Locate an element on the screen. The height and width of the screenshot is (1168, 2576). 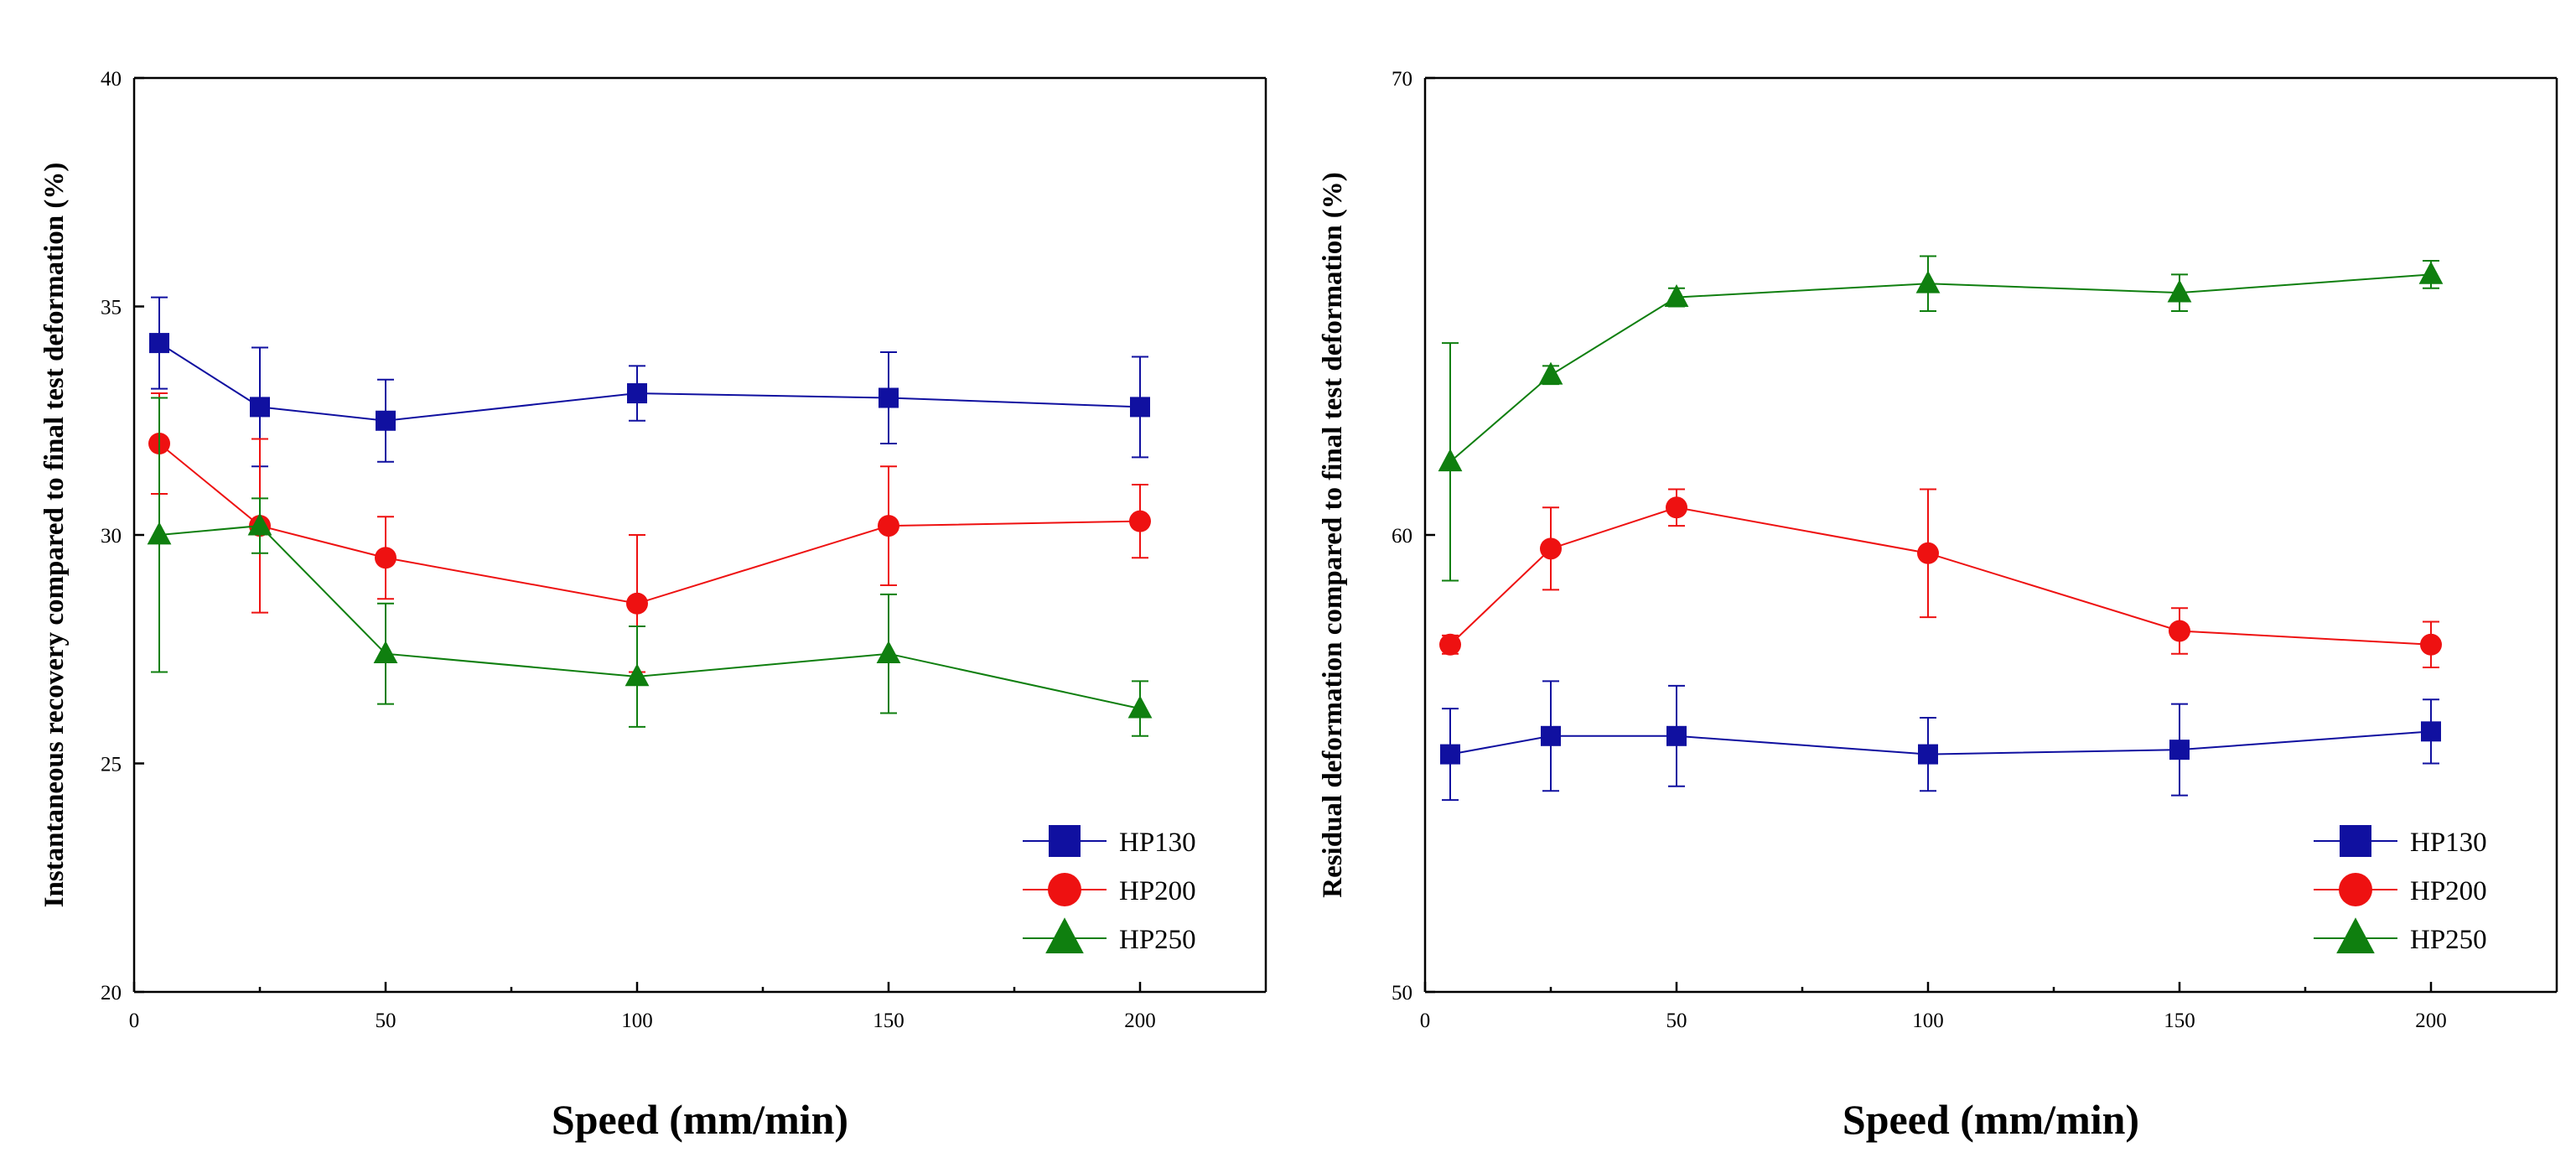
right-x-tick-label: 0 is located at coordinates (1425, 1021).